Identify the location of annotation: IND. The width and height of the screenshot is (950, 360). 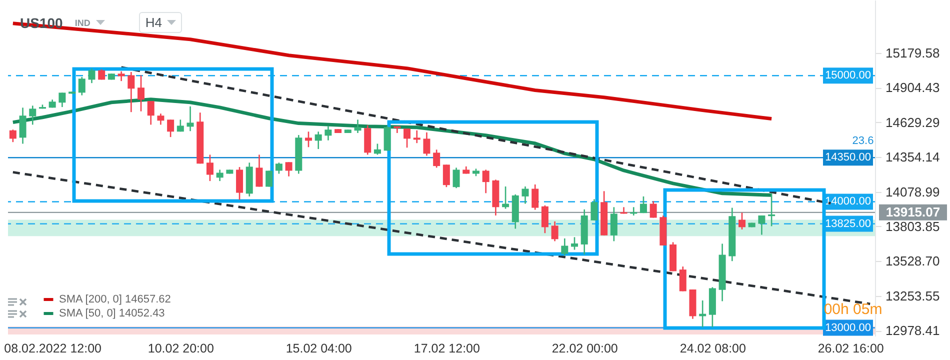
(82, 23).